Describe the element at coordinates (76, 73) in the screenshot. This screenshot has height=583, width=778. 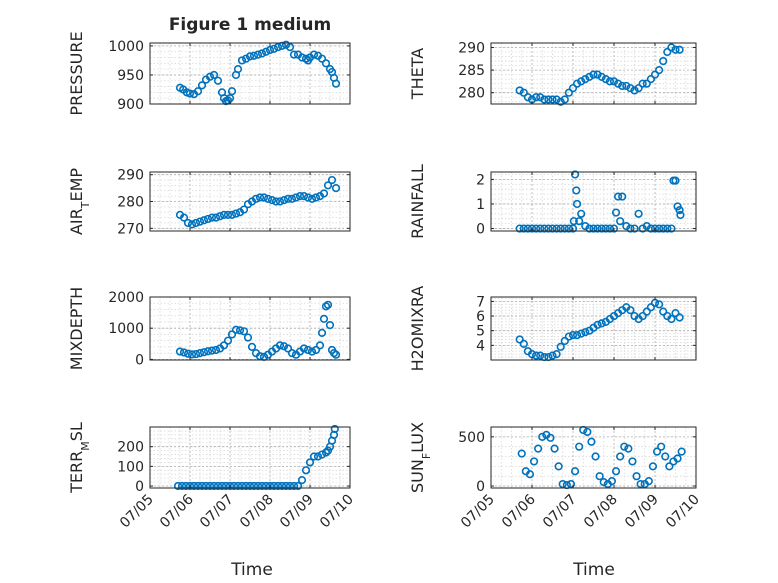
I see `y-axis-label: PRESSURE` at that location.